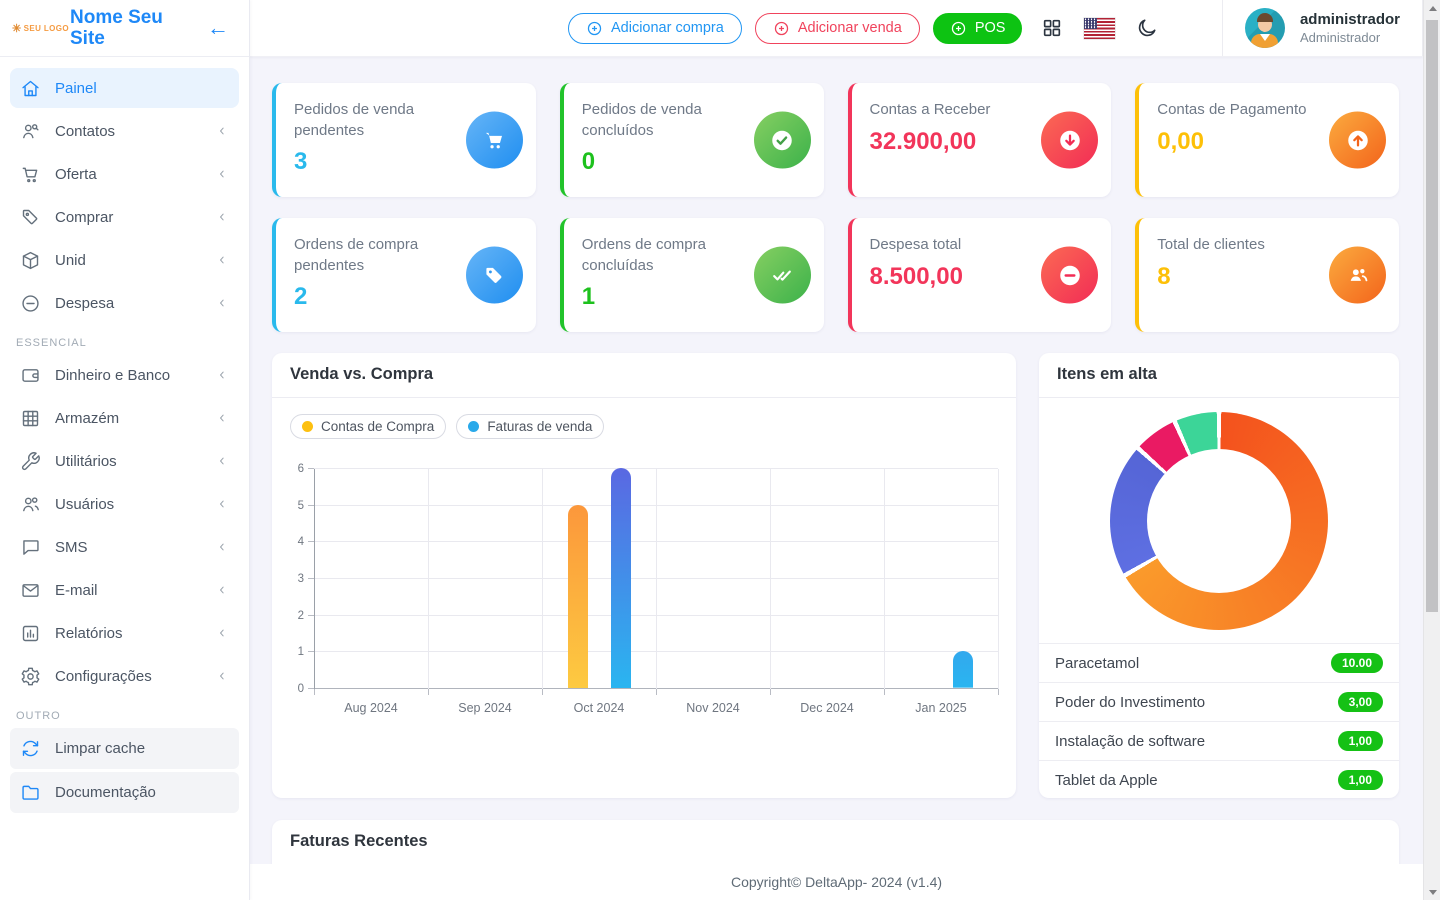 This screenshot has width=1440, height=900. Describe the element at coordinates (103, 676) in the screenshot. I see `sidebar-item-label: Configurações` at that location.